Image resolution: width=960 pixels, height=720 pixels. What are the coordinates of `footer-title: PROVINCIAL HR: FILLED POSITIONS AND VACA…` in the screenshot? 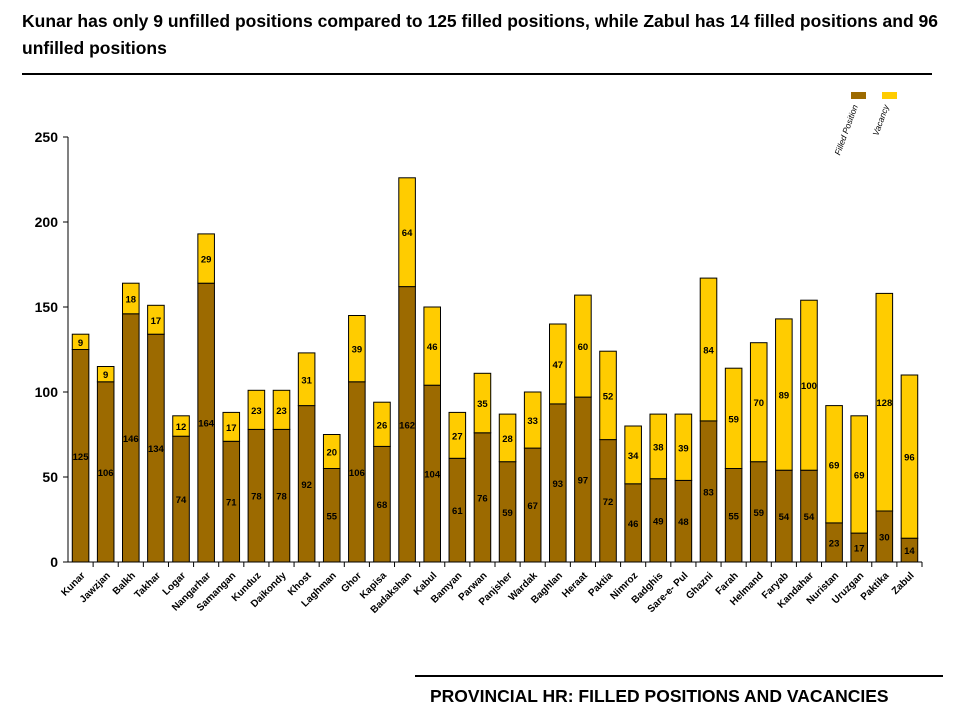 It's located at (659, 696).